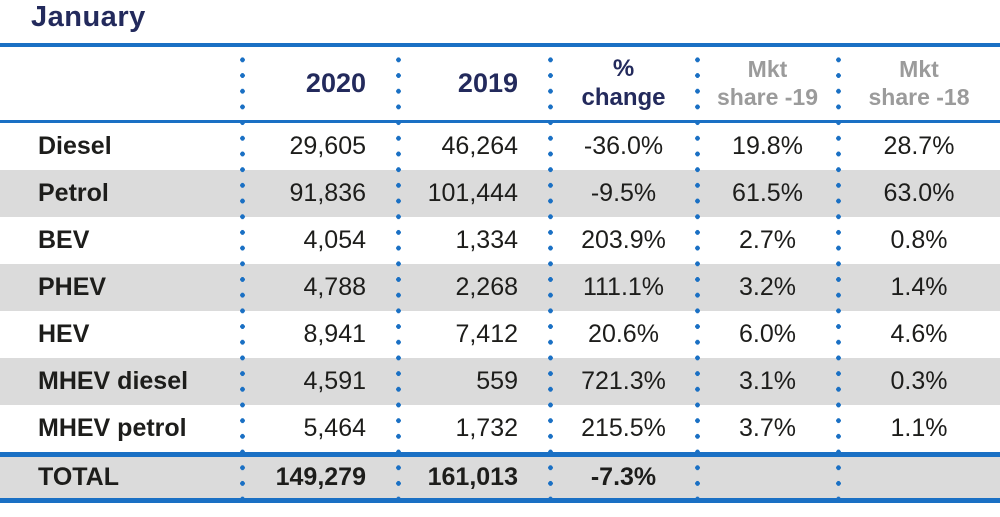 The width and height of the screenshot is (1000, 517). I want to click on table-row-total: TOTAL 149,279 161,013 -7.3%, so click(500, 477).